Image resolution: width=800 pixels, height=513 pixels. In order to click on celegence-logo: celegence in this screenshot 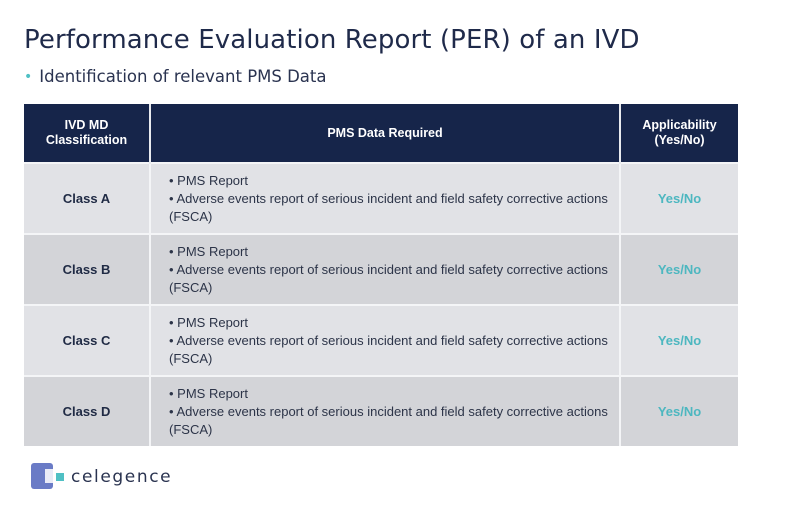, I will do `click(101, 477)`.